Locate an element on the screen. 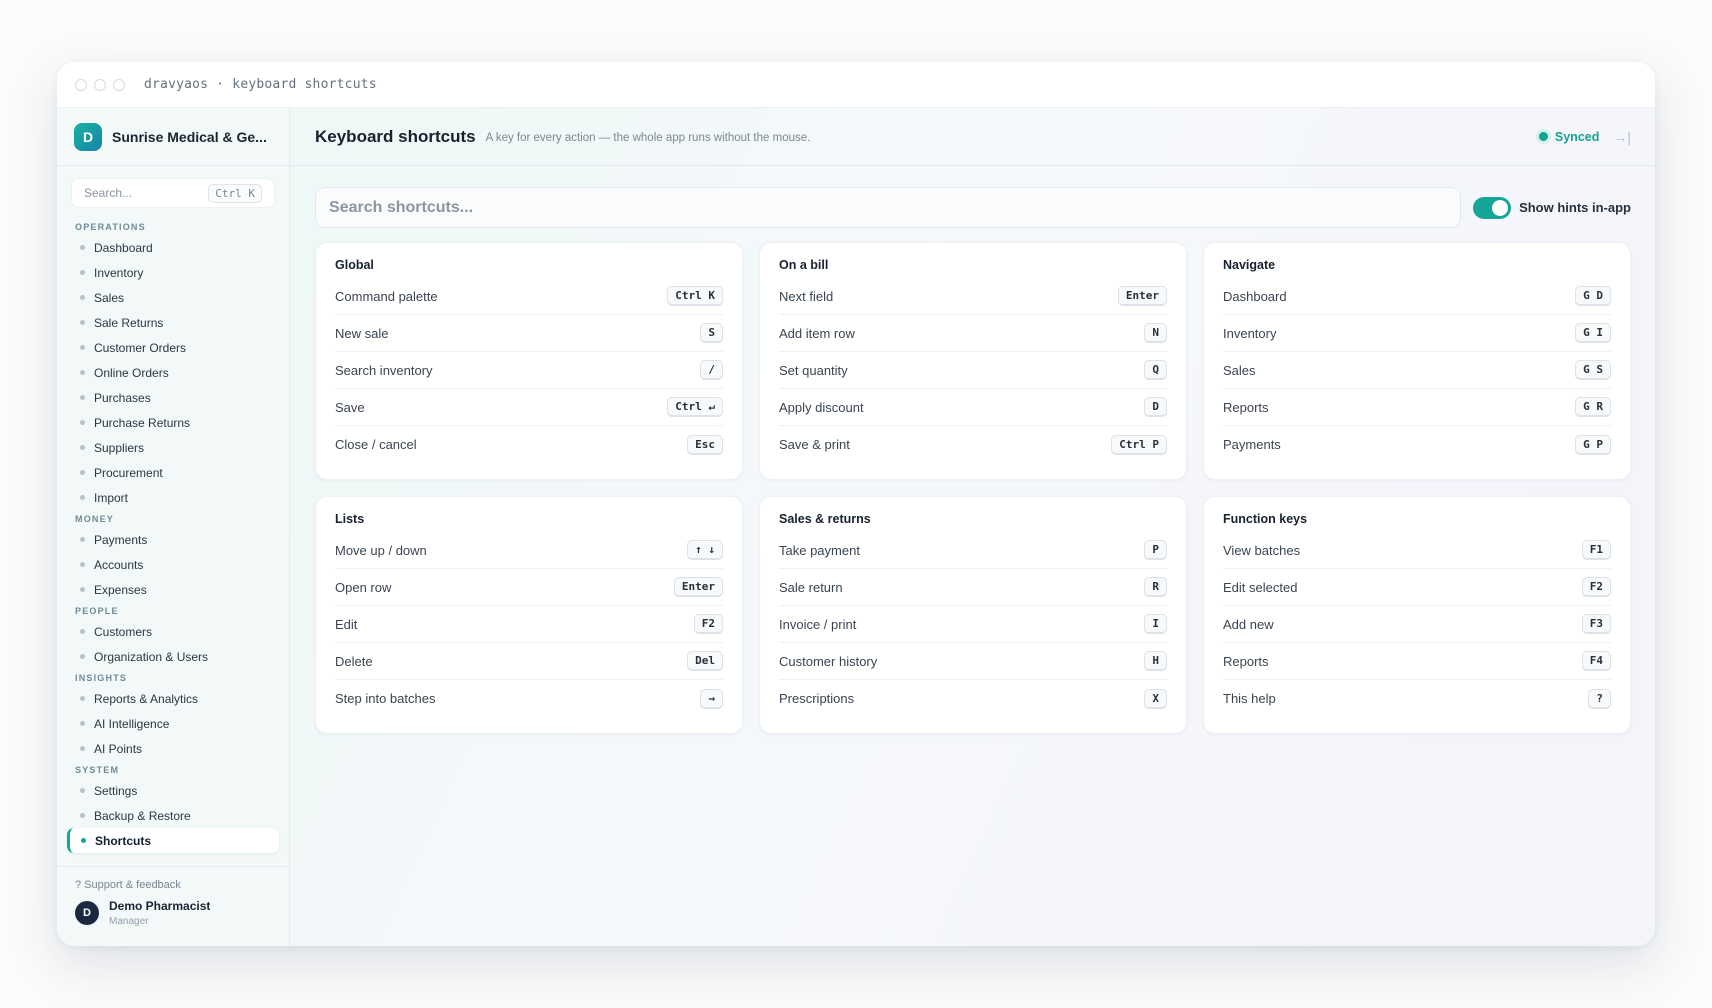 Image resolution: width=1712 pixels, height=1008 pixels. sidebar-item-inventory: Inventory is located at coordinates (173, 272).